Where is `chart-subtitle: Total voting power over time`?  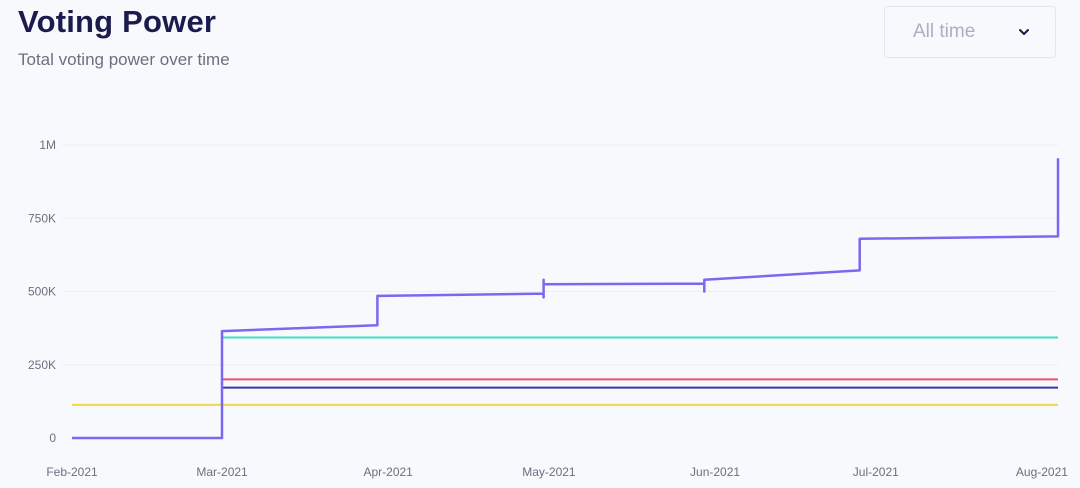 chart-subtitle: Total voting power over time is located at coordinates (124, 59).